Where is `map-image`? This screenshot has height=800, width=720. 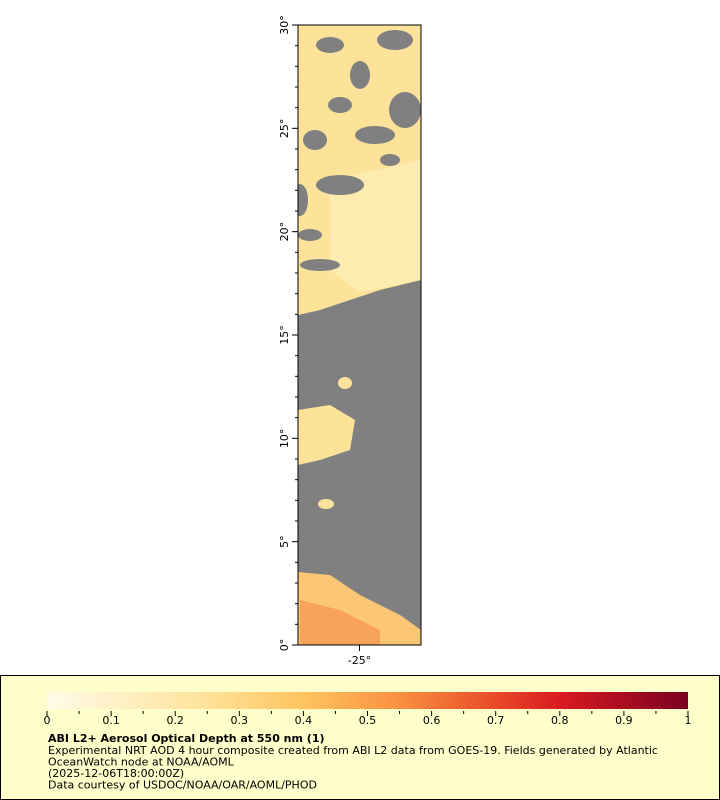 map-image is located at coordinates (359, 335).